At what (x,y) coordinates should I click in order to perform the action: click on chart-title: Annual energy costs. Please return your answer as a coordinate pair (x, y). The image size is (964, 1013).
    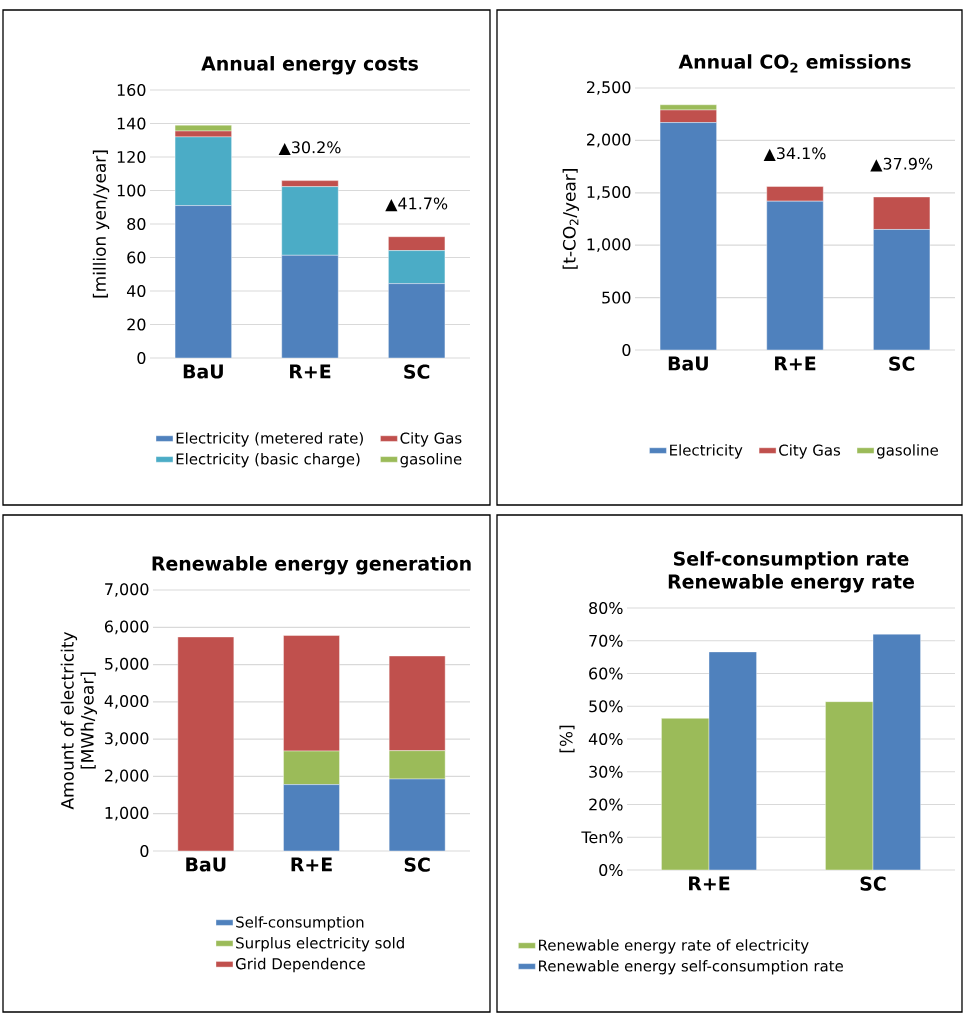
    Looking at the image, I should click on (309, 65).